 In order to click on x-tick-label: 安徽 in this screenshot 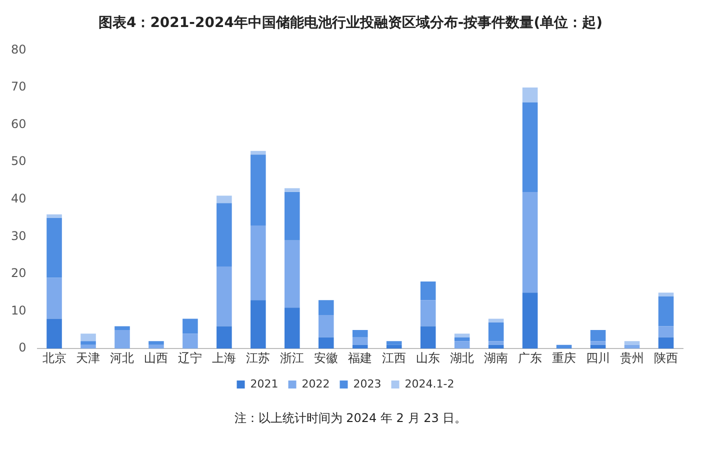, I will do `click(326, 357)`.